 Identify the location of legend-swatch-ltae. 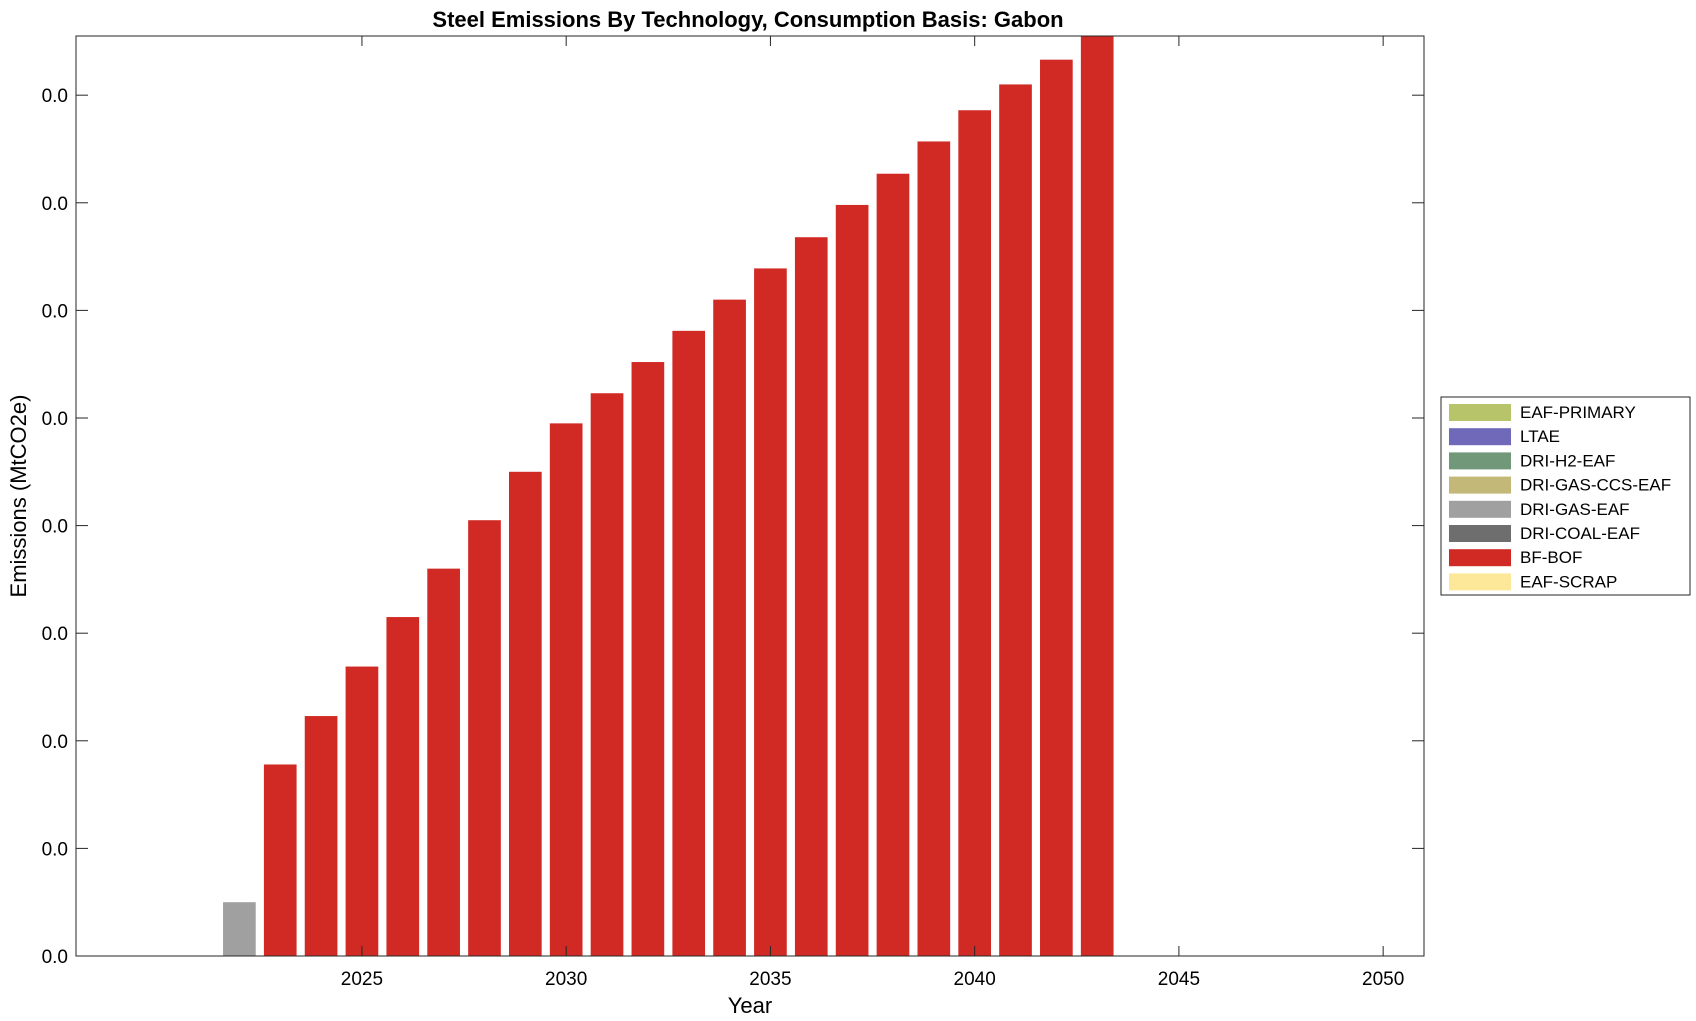
(1480, 437).